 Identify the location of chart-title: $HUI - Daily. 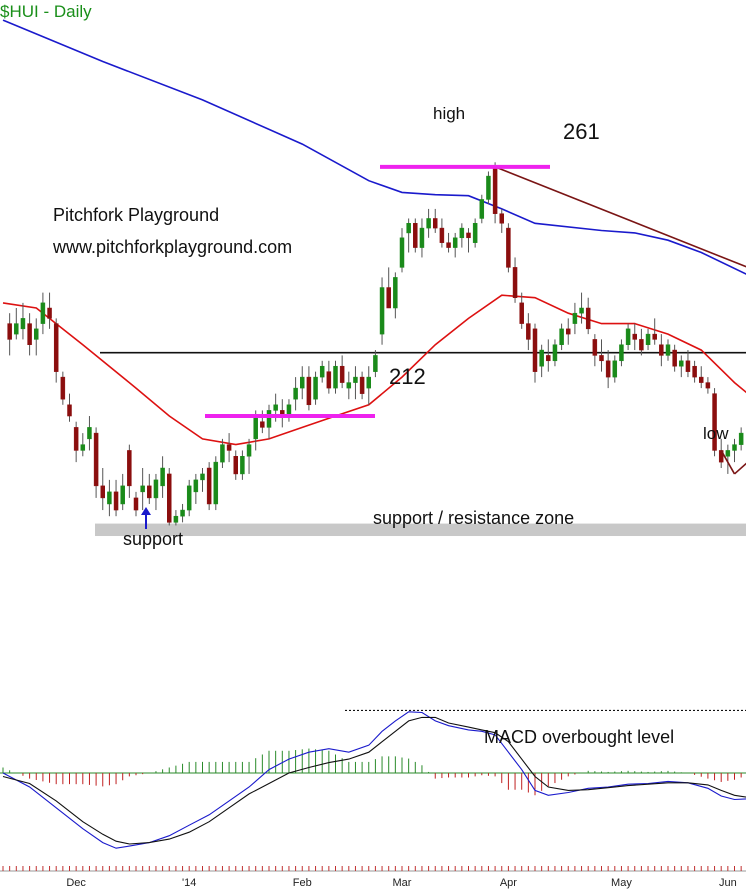
(46, 11).